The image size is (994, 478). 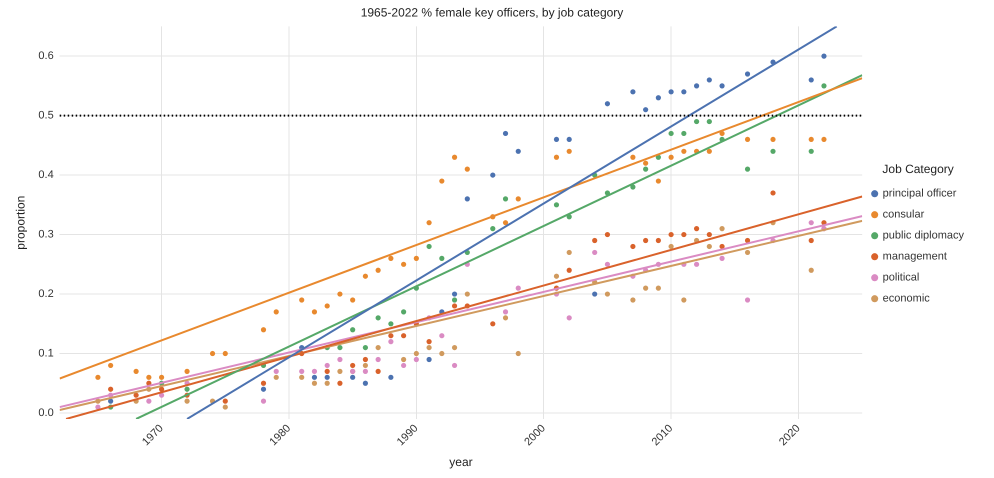 I want to click on y-tick-label: 0.6, so click(x=46, y=56).